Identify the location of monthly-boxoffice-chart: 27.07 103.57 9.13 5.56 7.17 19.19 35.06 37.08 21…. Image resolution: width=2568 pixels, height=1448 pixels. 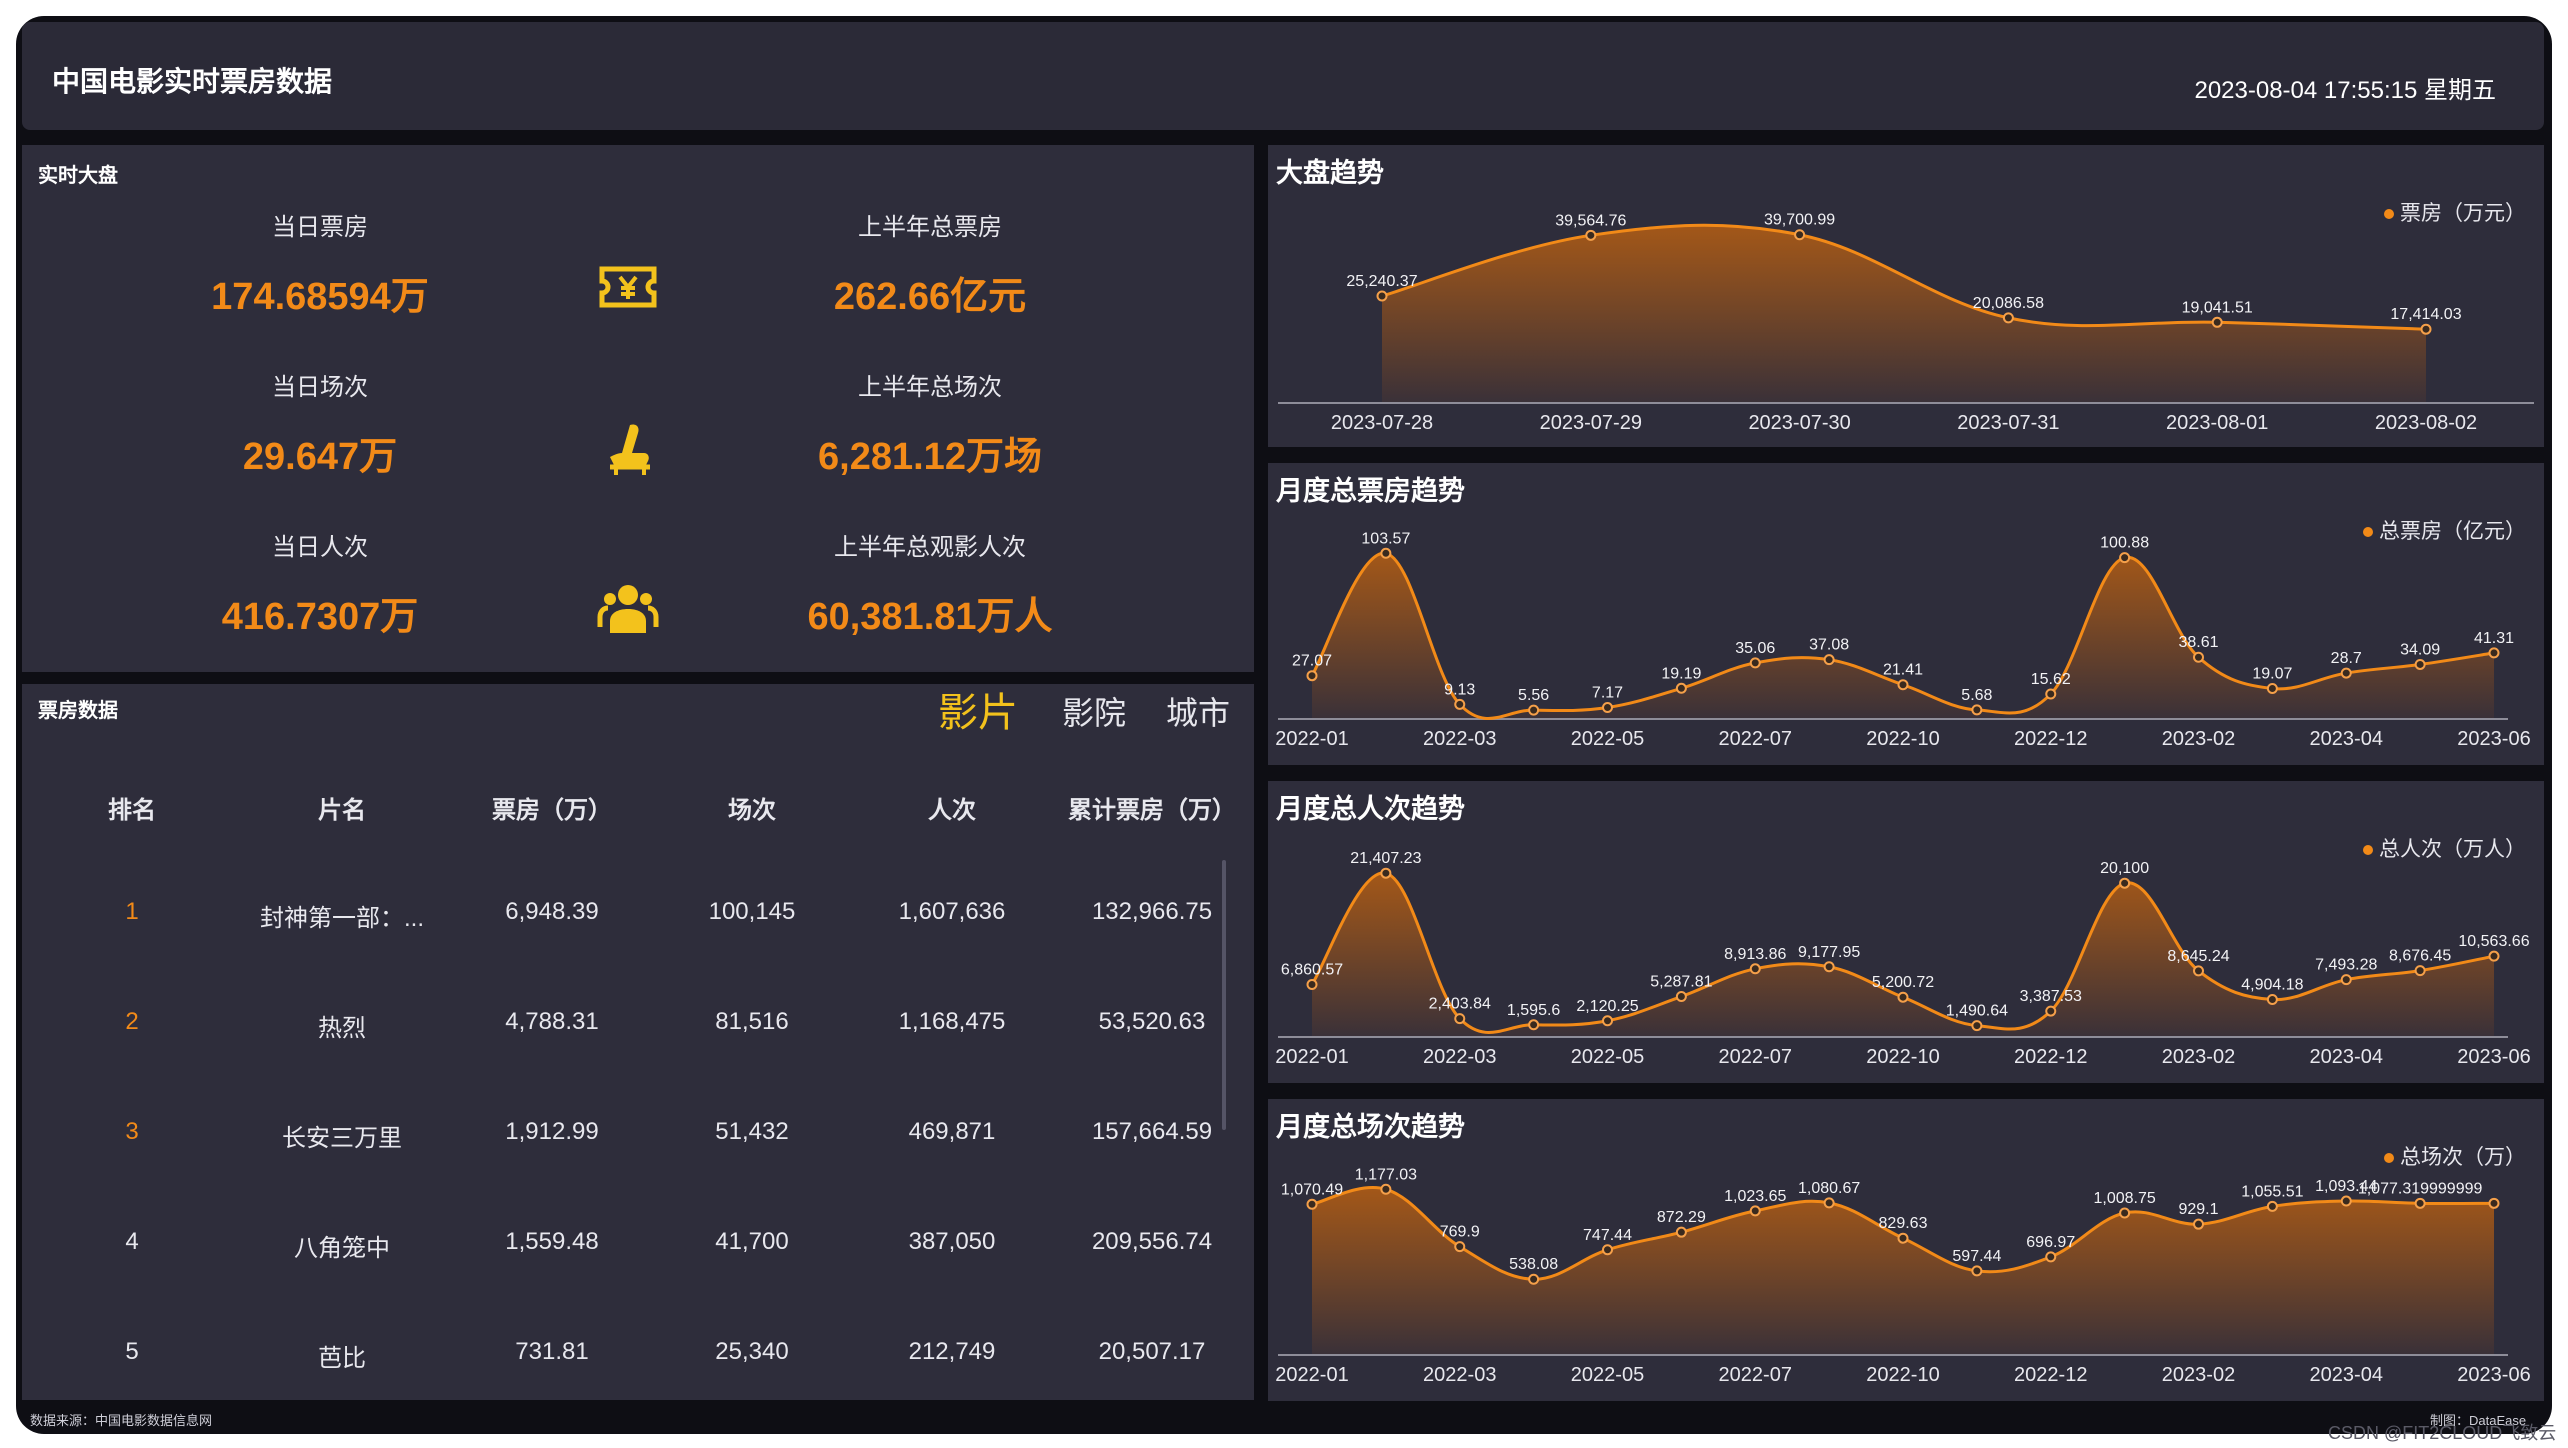
(1906, 614).